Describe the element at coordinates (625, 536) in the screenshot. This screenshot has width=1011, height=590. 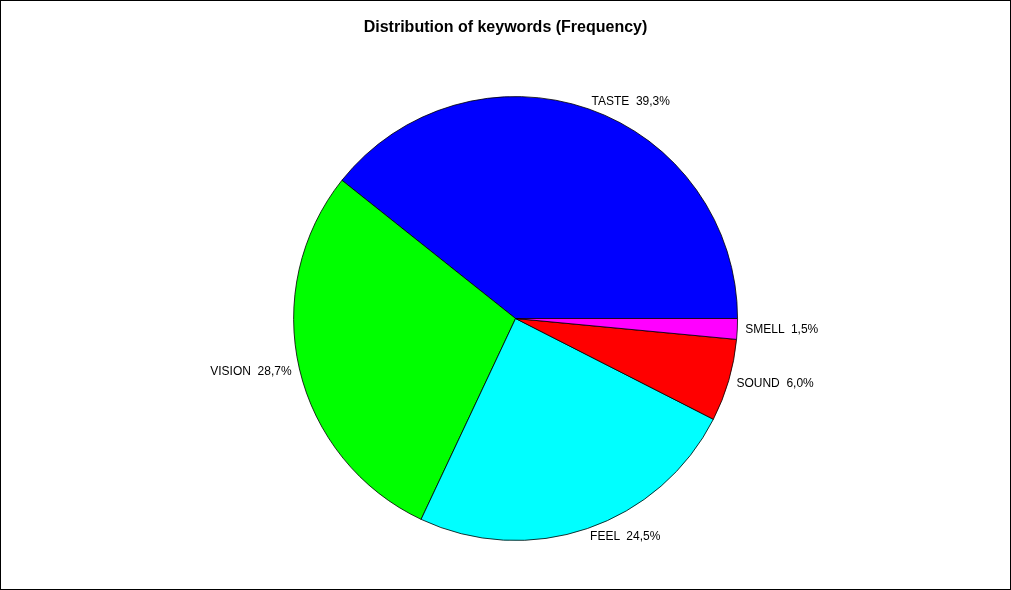
I see `slice-label: FEEL 24,5%` at that location.